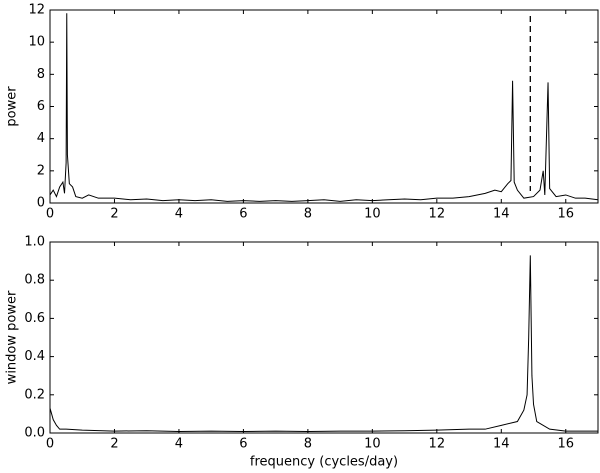 The width and height of the screenshot is (600, 473). What do you see at coordinates (34, 356) in the screenshot?
I see `y-tick-label: 0.4` at bounding box center [34, 356].